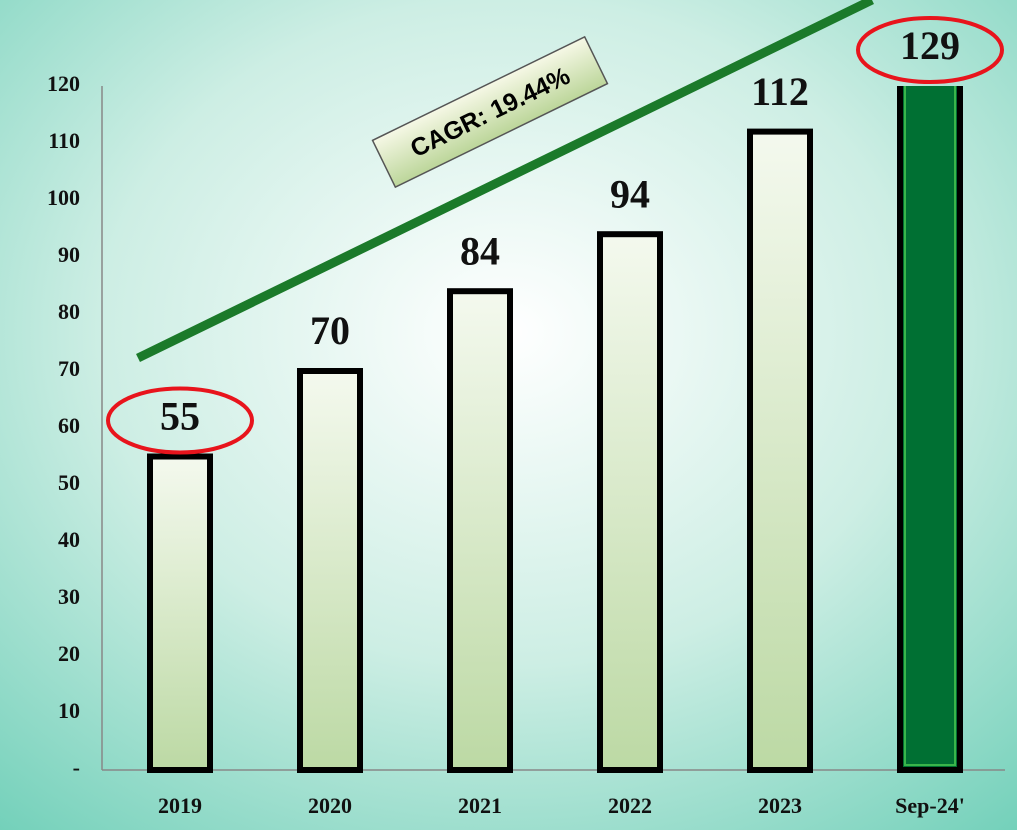  I want to click on data-label: 112, so click(780, 91).